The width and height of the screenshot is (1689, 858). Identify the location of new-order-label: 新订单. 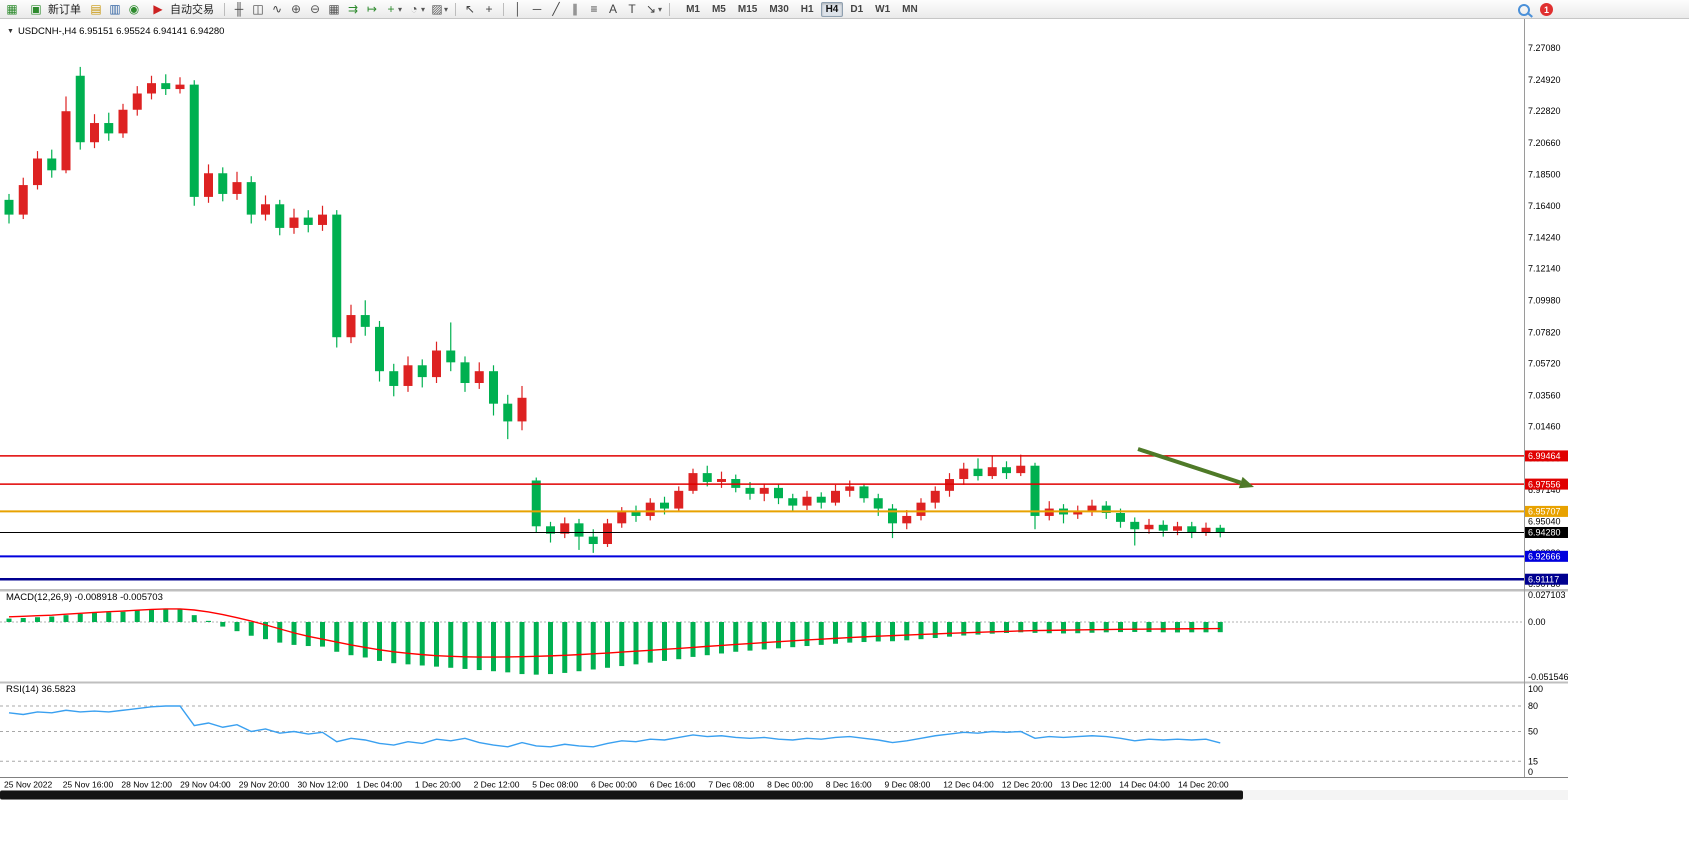
(64, 10).